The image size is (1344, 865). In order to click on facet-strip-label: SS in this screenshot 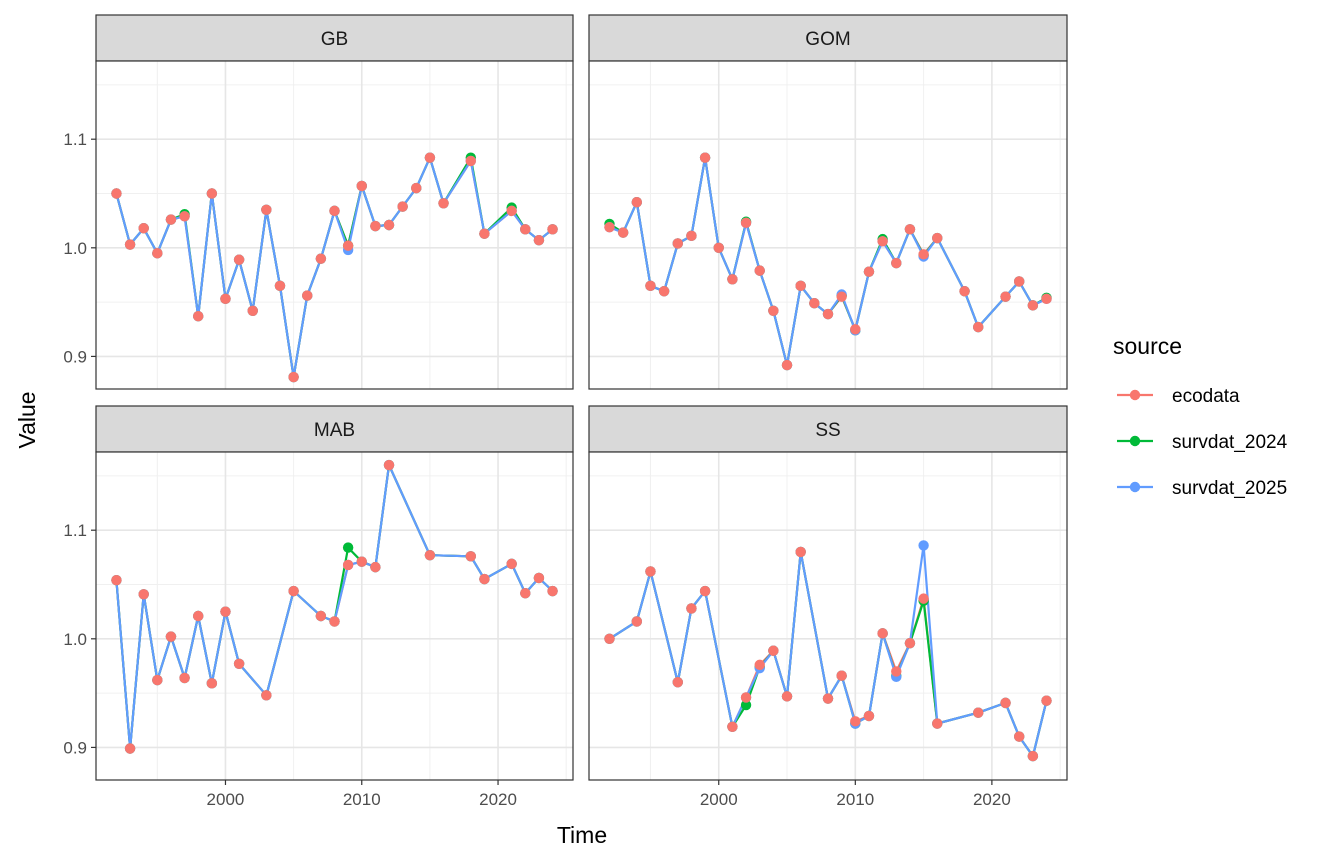, I will do `click(827, 430)`.